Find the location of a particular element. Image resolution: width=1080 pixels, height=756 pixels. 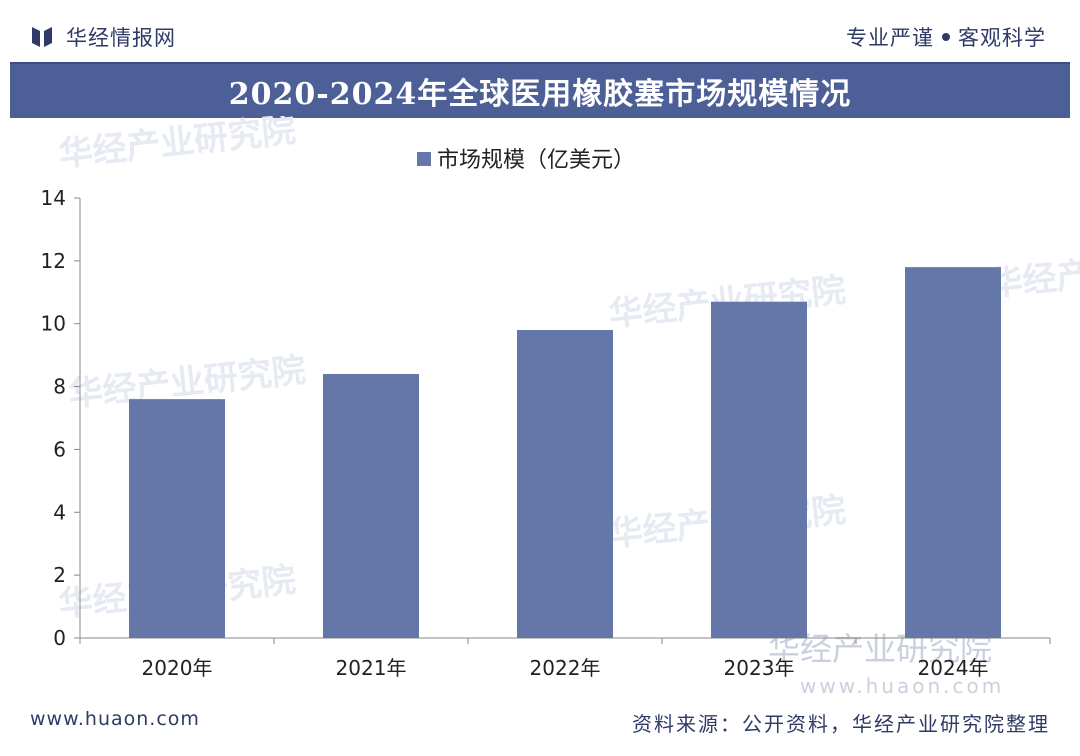

chart-title: 2020-2024年全球医用橡胶塞市场规模情况 is located at coordinates (540, 94).